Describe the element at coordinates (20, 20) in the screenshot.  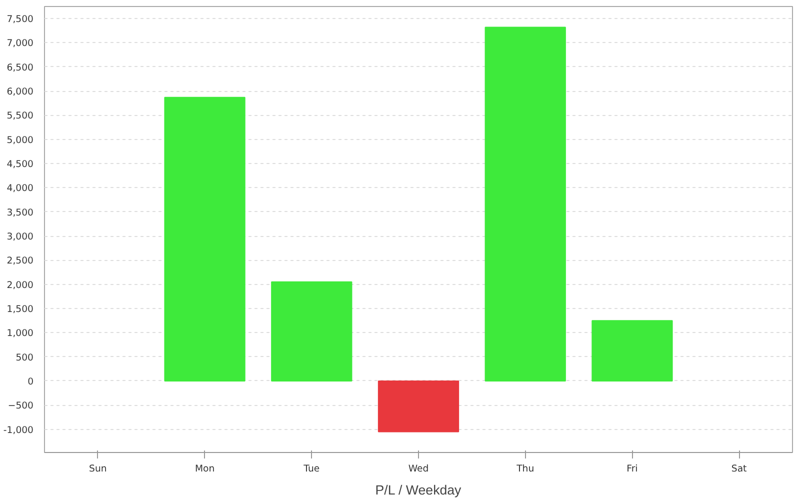
I see `y-tick-label: 7,500` at that location.